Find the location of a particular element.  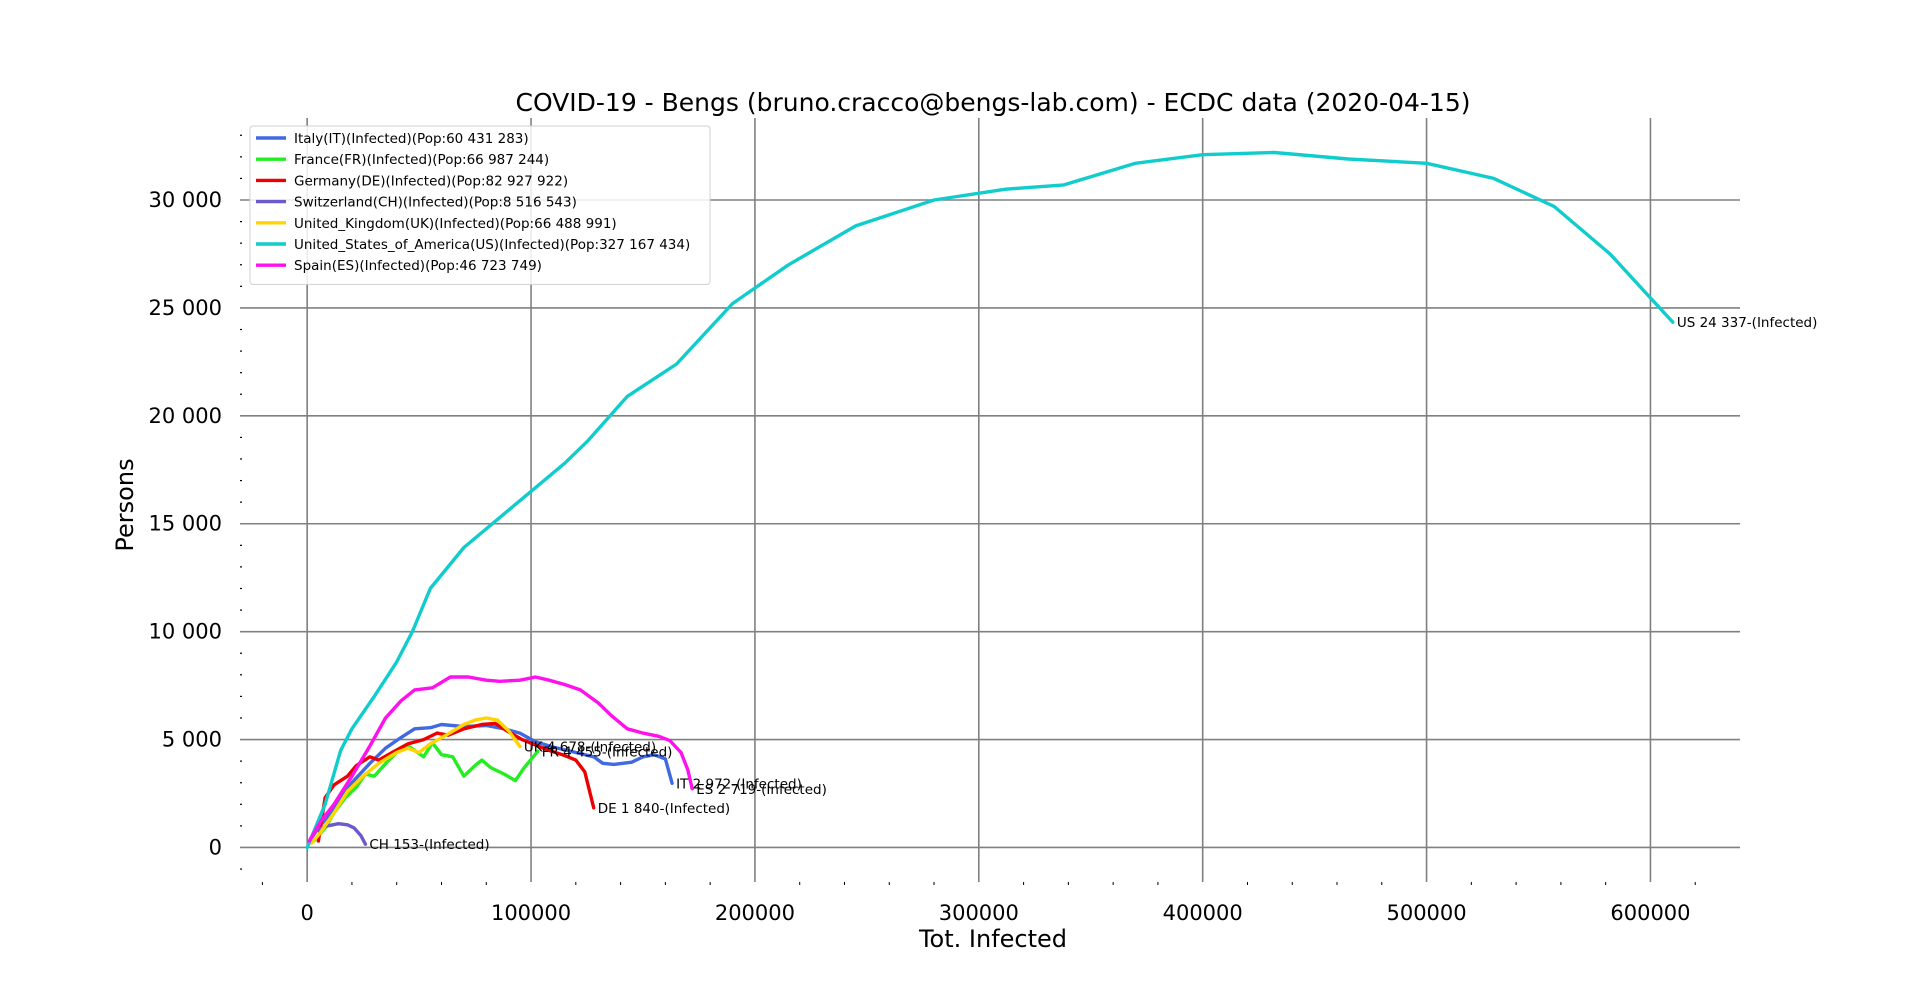

series-end-label: CH 153-(Infected) is located at coordinates (429, 845).